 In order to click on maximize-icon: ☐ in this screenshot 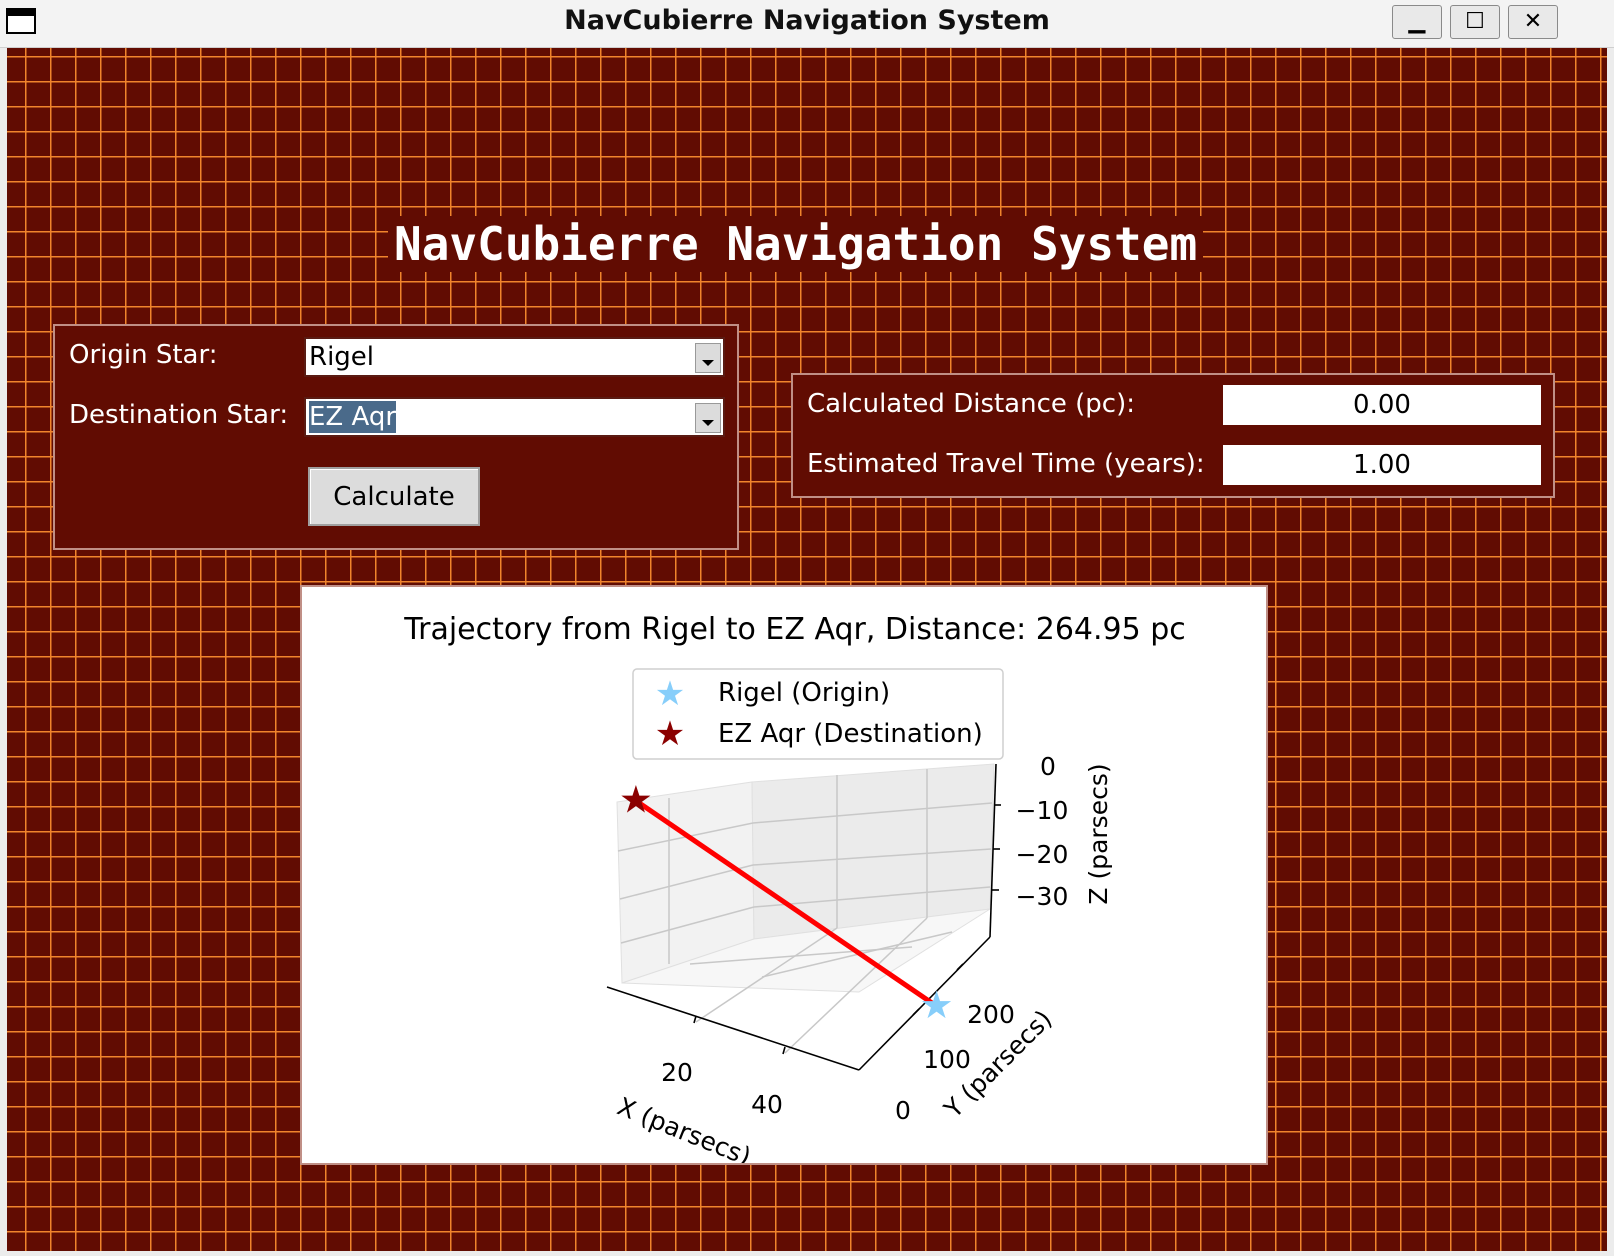, I will do `click(1475, 21)`.